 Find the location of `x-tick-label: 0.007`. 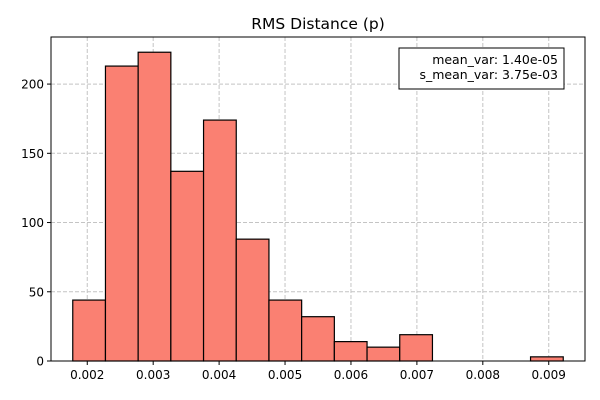

x-tick-label: 0.007 is located at coordinates (417, 375).